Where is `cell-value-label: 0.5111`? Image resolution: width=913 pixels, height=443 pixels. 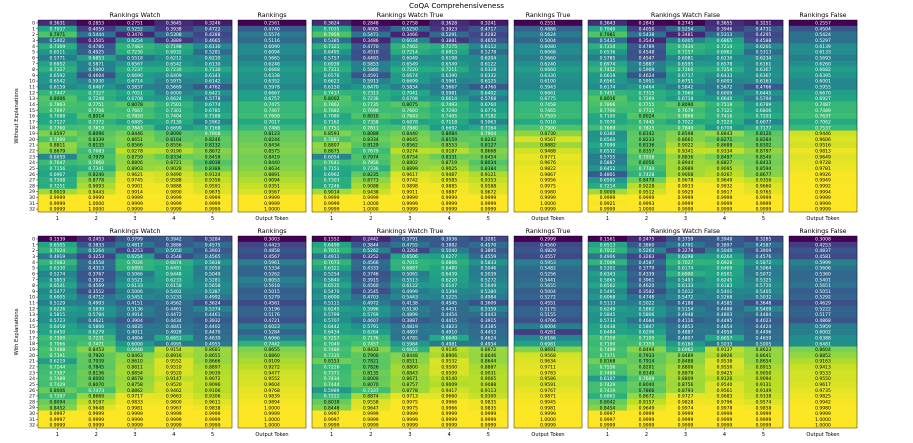
cell-value-label: 0.5111 is located at coordinates (332, 304).